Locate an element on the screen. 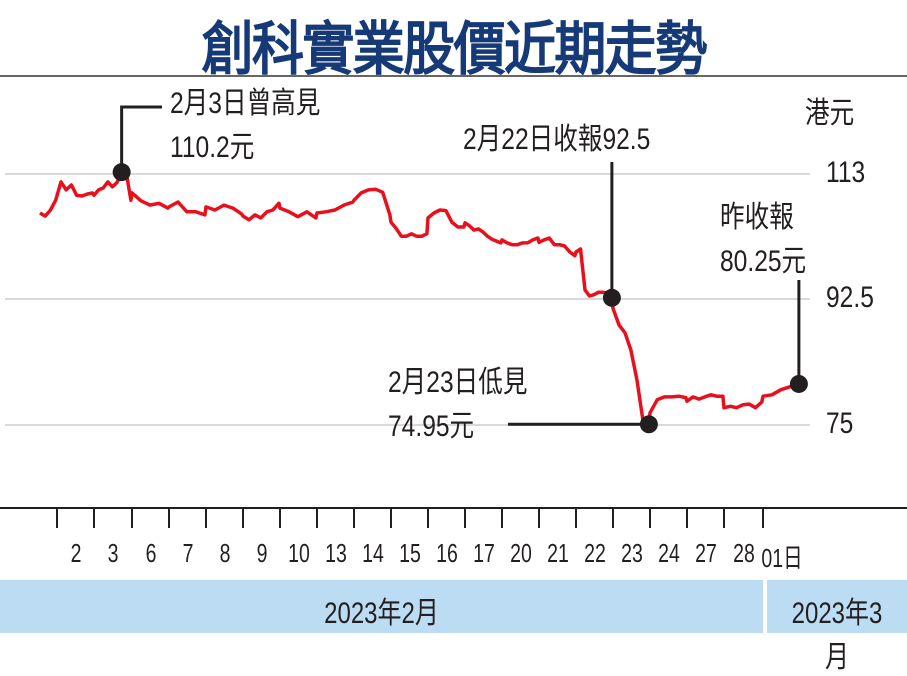  x-tick-label: 13 is located at coordinates (335, 553).